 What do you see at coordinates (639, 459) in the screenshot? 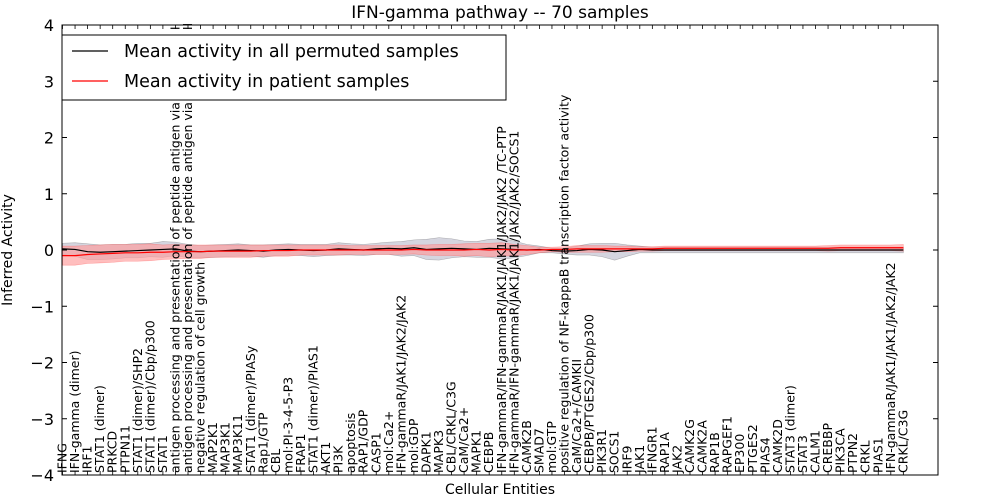
I see `category-label: JAK1` at bounding box center [639, 459].